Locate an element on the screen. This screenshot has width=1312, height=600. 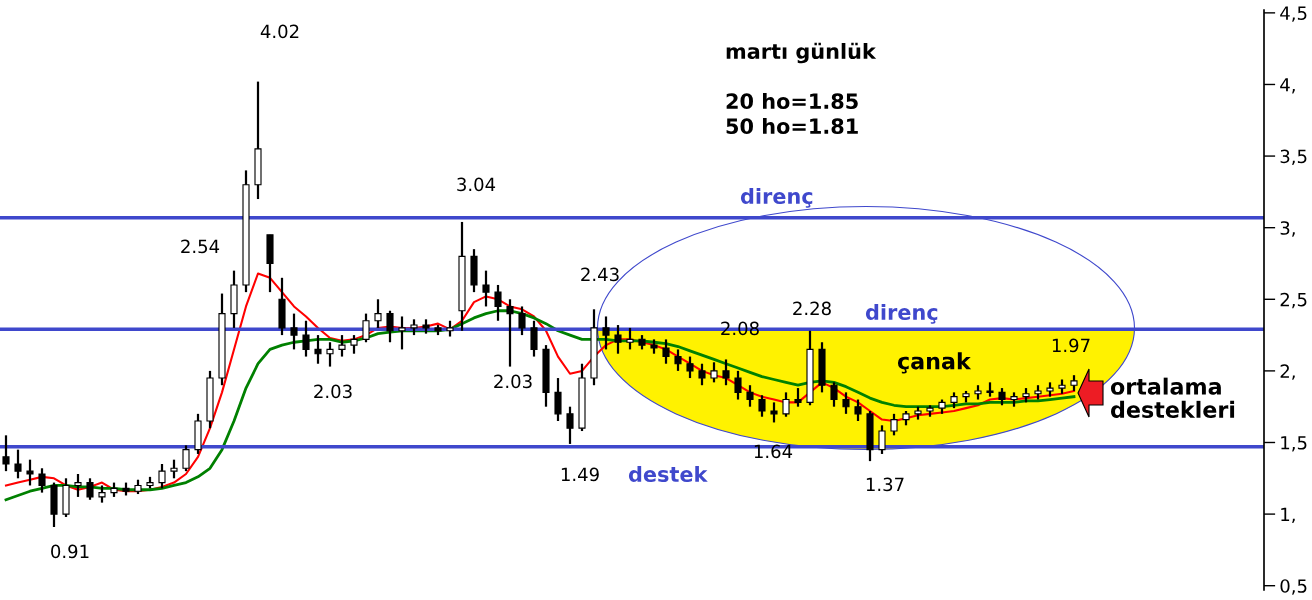
annotation: 1.97 is located at coordinates (1071, 345).